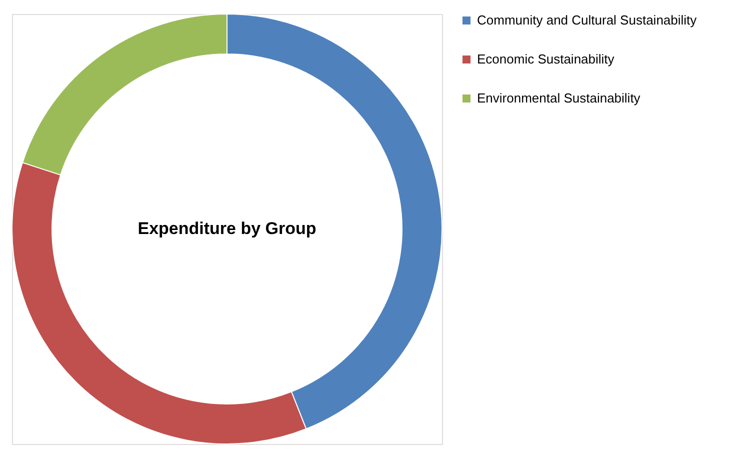  Describe the element at coordinates (559, 98) in the screenshot. I see `legend-label: Environmental Sustainability` at that location.